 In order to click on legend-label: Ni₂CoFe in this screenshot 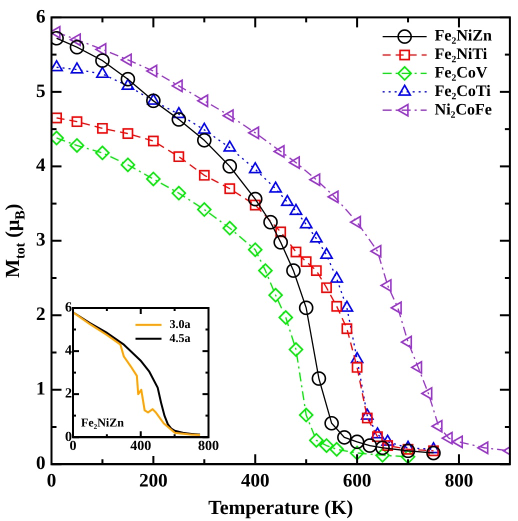, I will do `click(463, 109)`.